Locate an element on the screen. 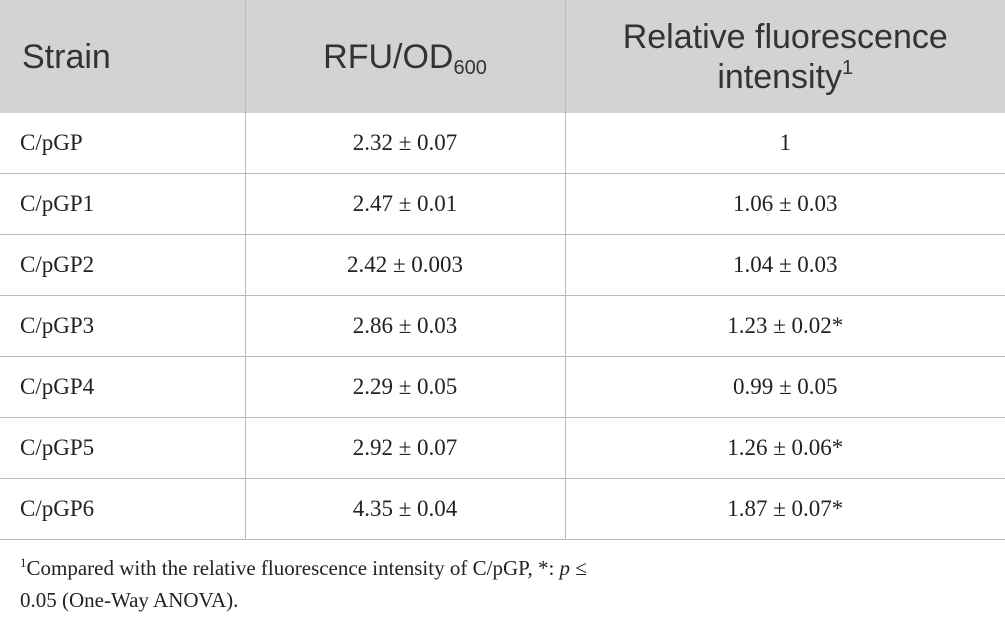 This screenshot has width=1005, height=636. header-superscript: 1 is located at coordinates (848, 67).